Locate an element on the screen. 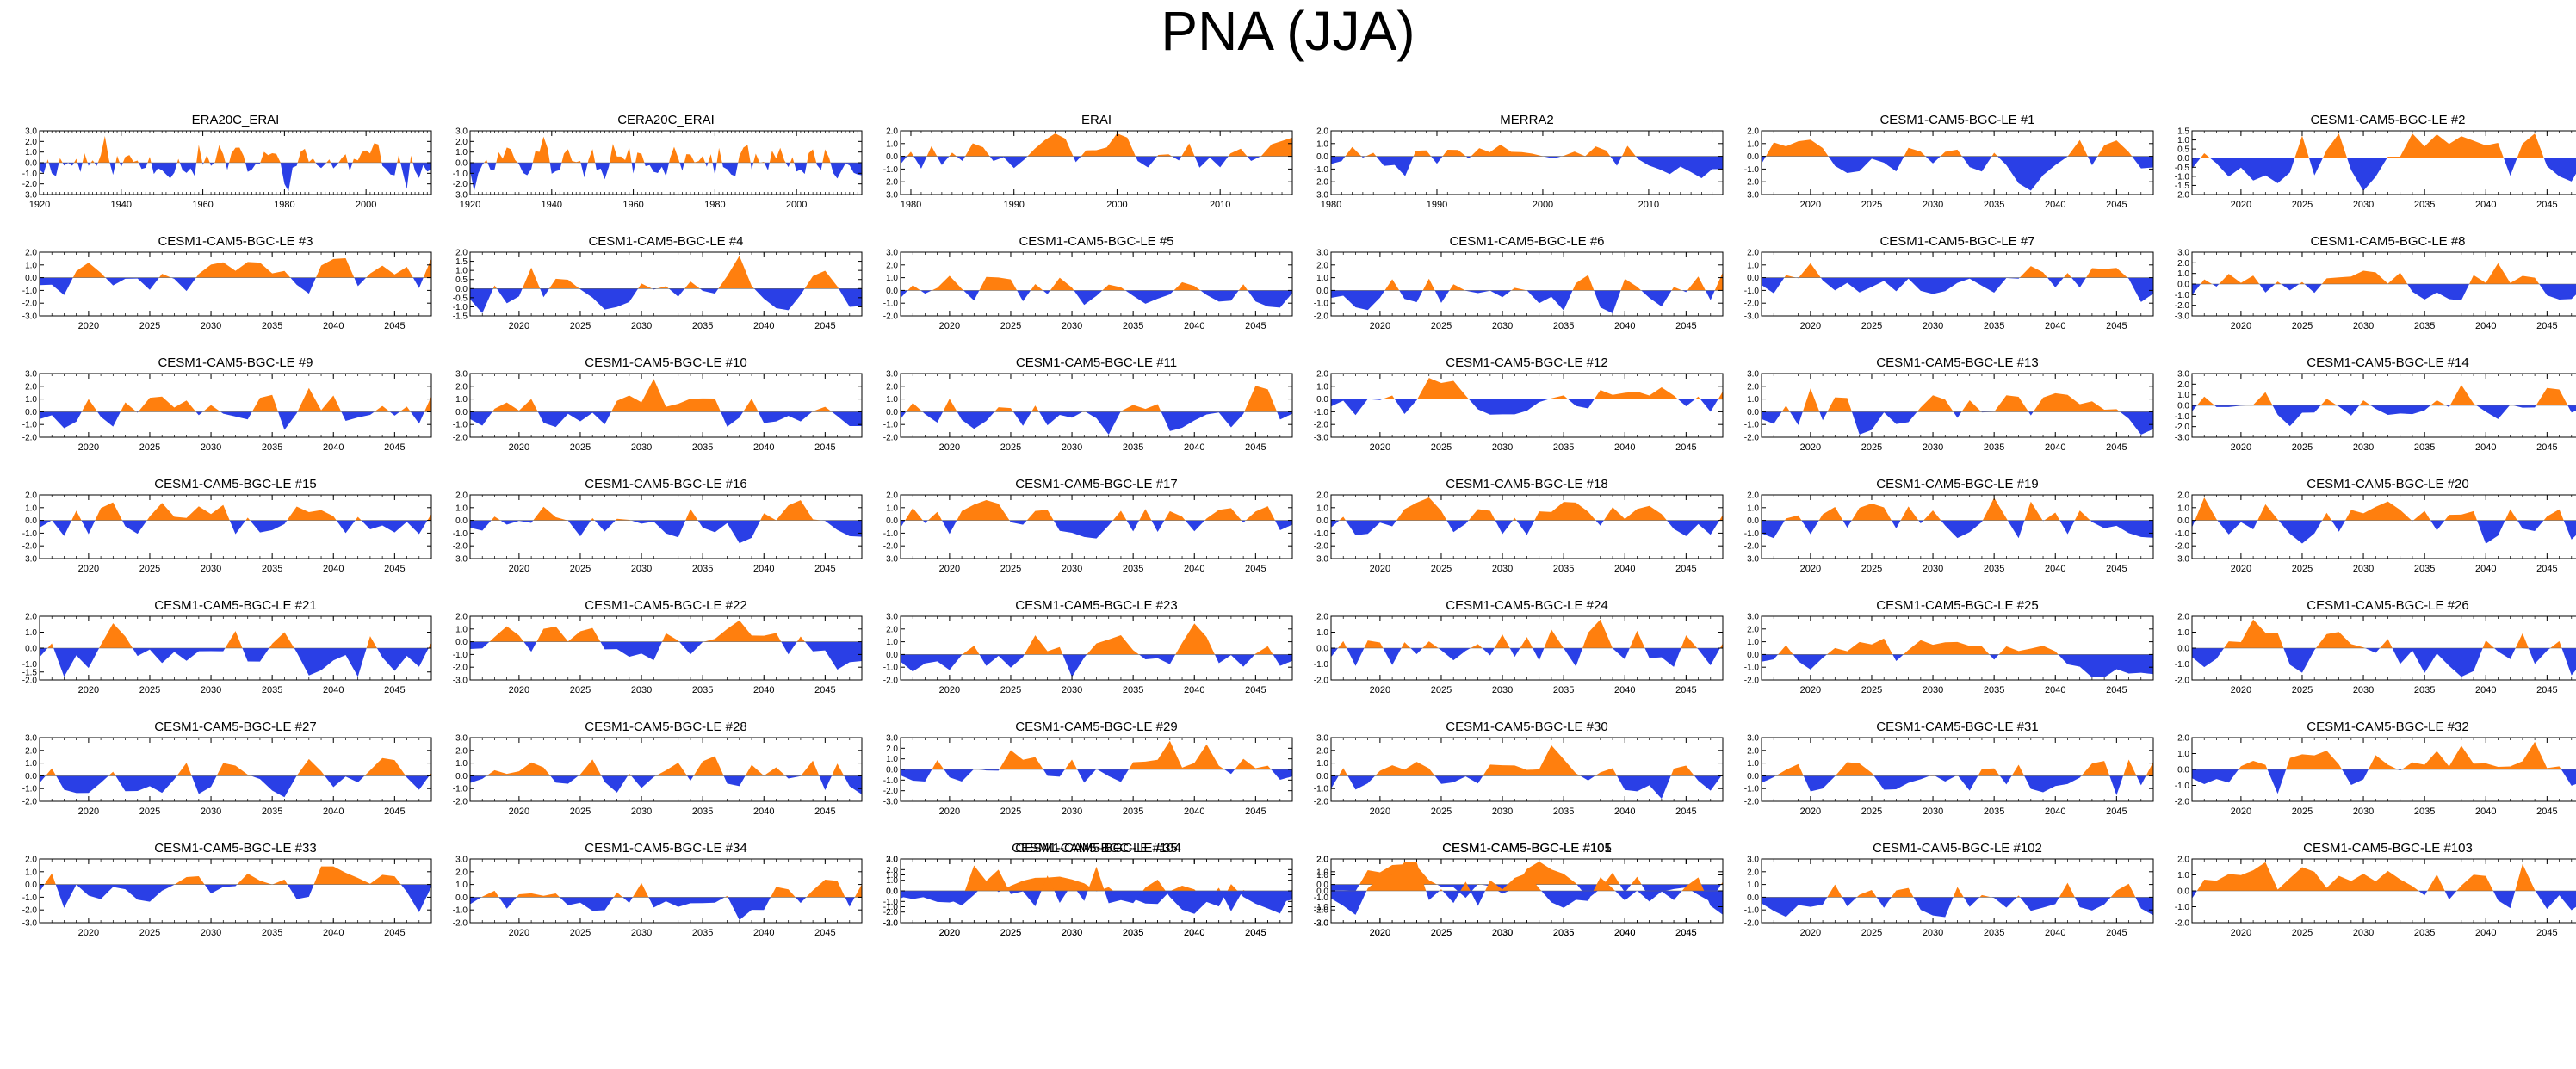 The width and height of the screenshot is (2576, 1069). x-tick-label: 1960 is located at coordinates (202, 205).